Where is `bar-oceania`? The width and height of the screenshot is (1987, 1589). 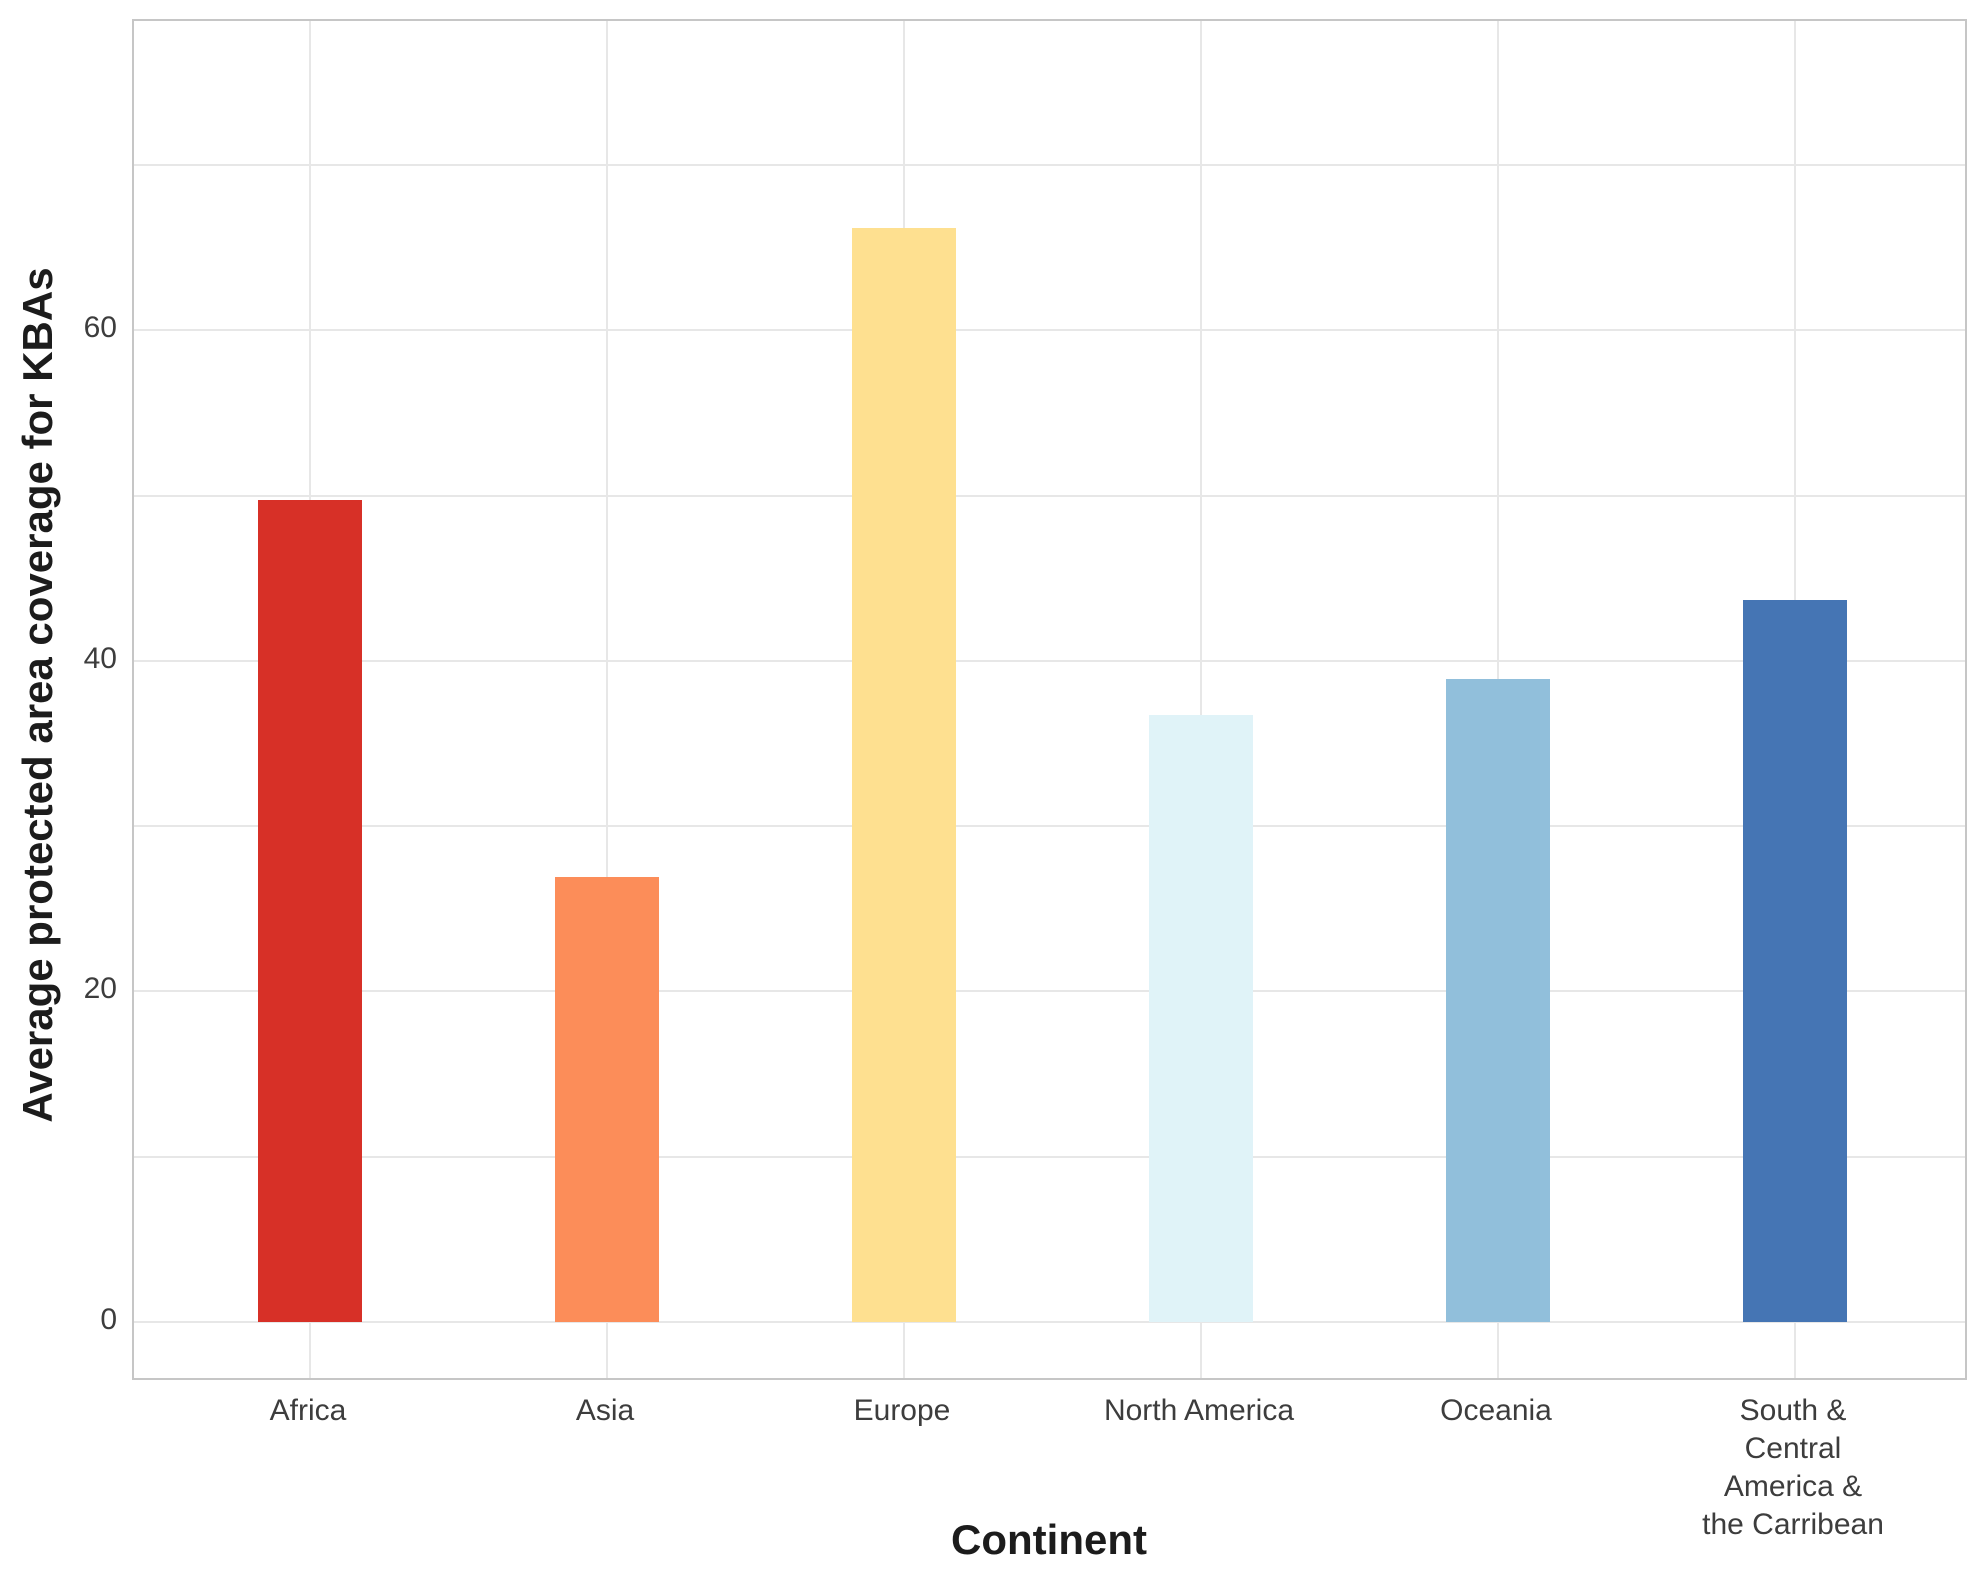
bar-oceania is located at coordinates (1498, 1000).